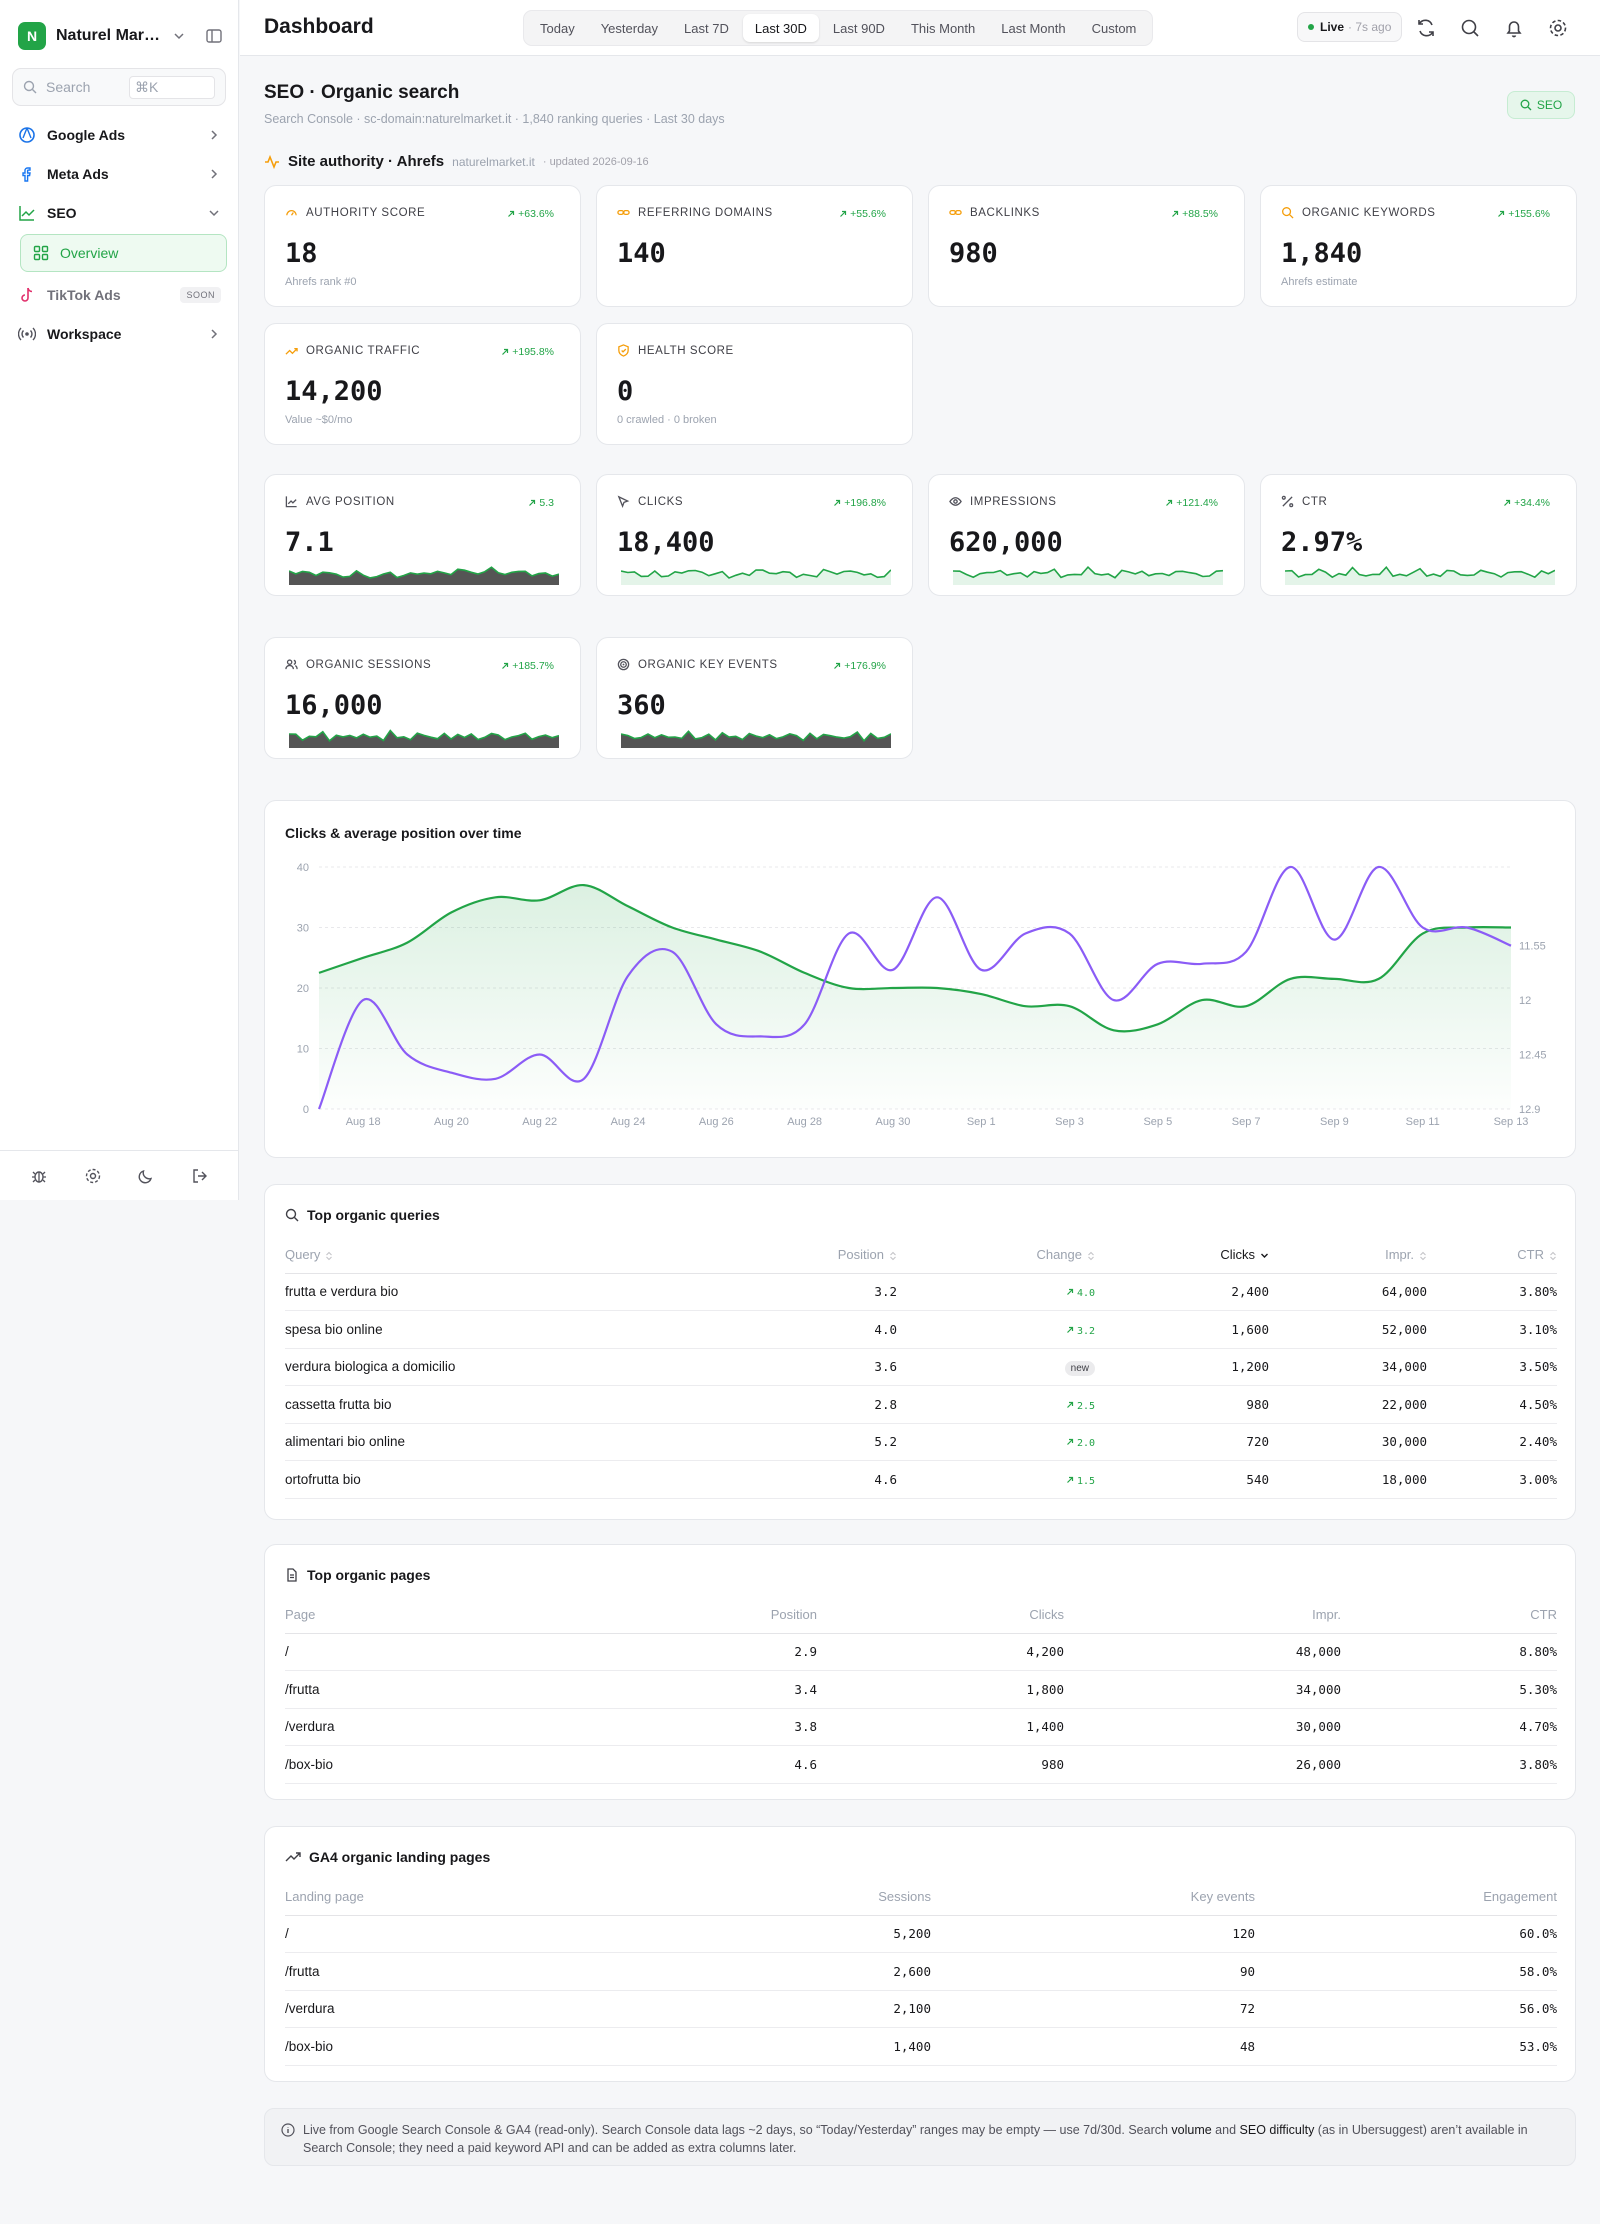 Image resolution: width=1600 pixels, height=2224 pixels. I want to click on position-line, so click(914, 987).